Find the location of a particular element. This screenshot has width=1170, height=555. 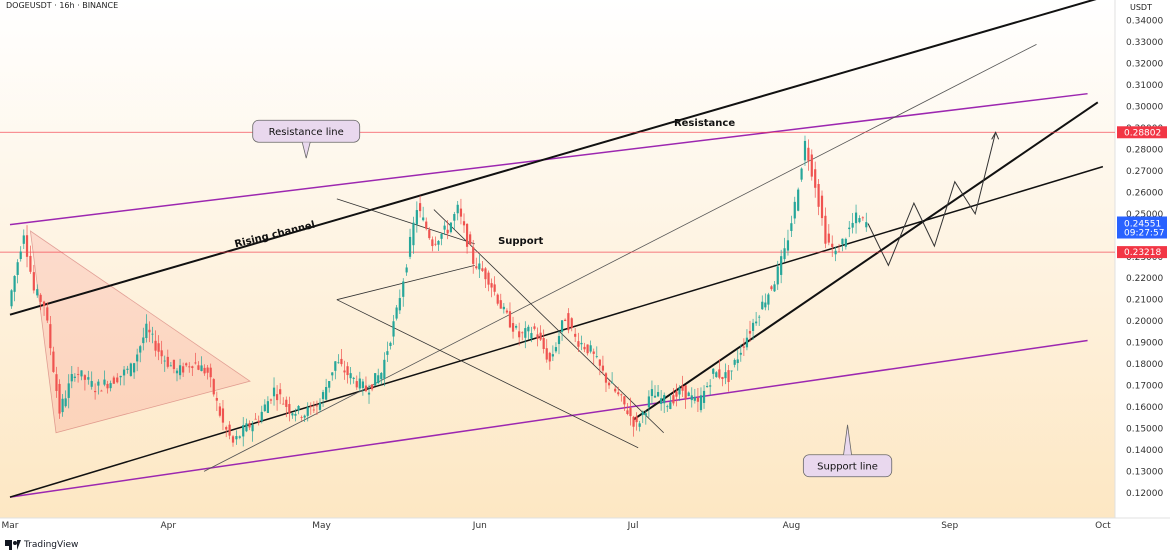

y-tick-label-22: 0.34000 is located at coordinates (1144, 22).